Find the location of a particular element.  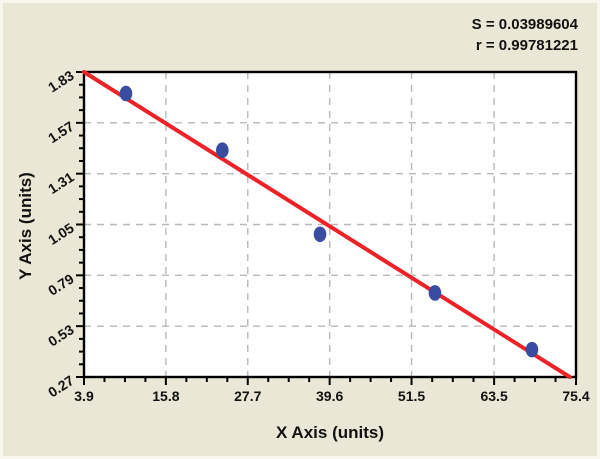

x-tick-label: 3.9 is located at coordinates (84, 396).